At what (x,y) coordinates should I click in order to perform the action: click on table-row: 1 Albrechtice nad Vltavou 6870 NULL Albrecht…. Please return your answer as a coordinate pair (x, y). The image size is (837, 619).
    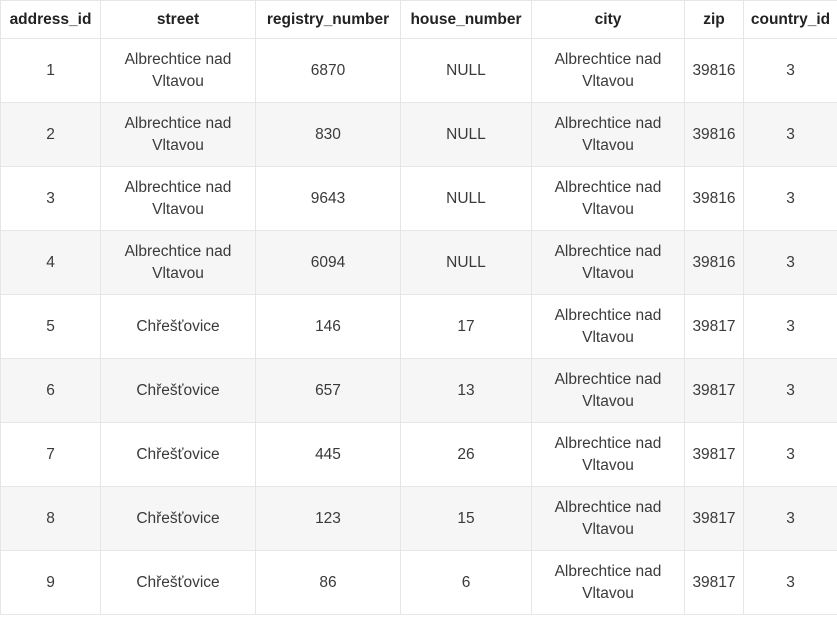
    Looking at the image, I should click on (418, 70).